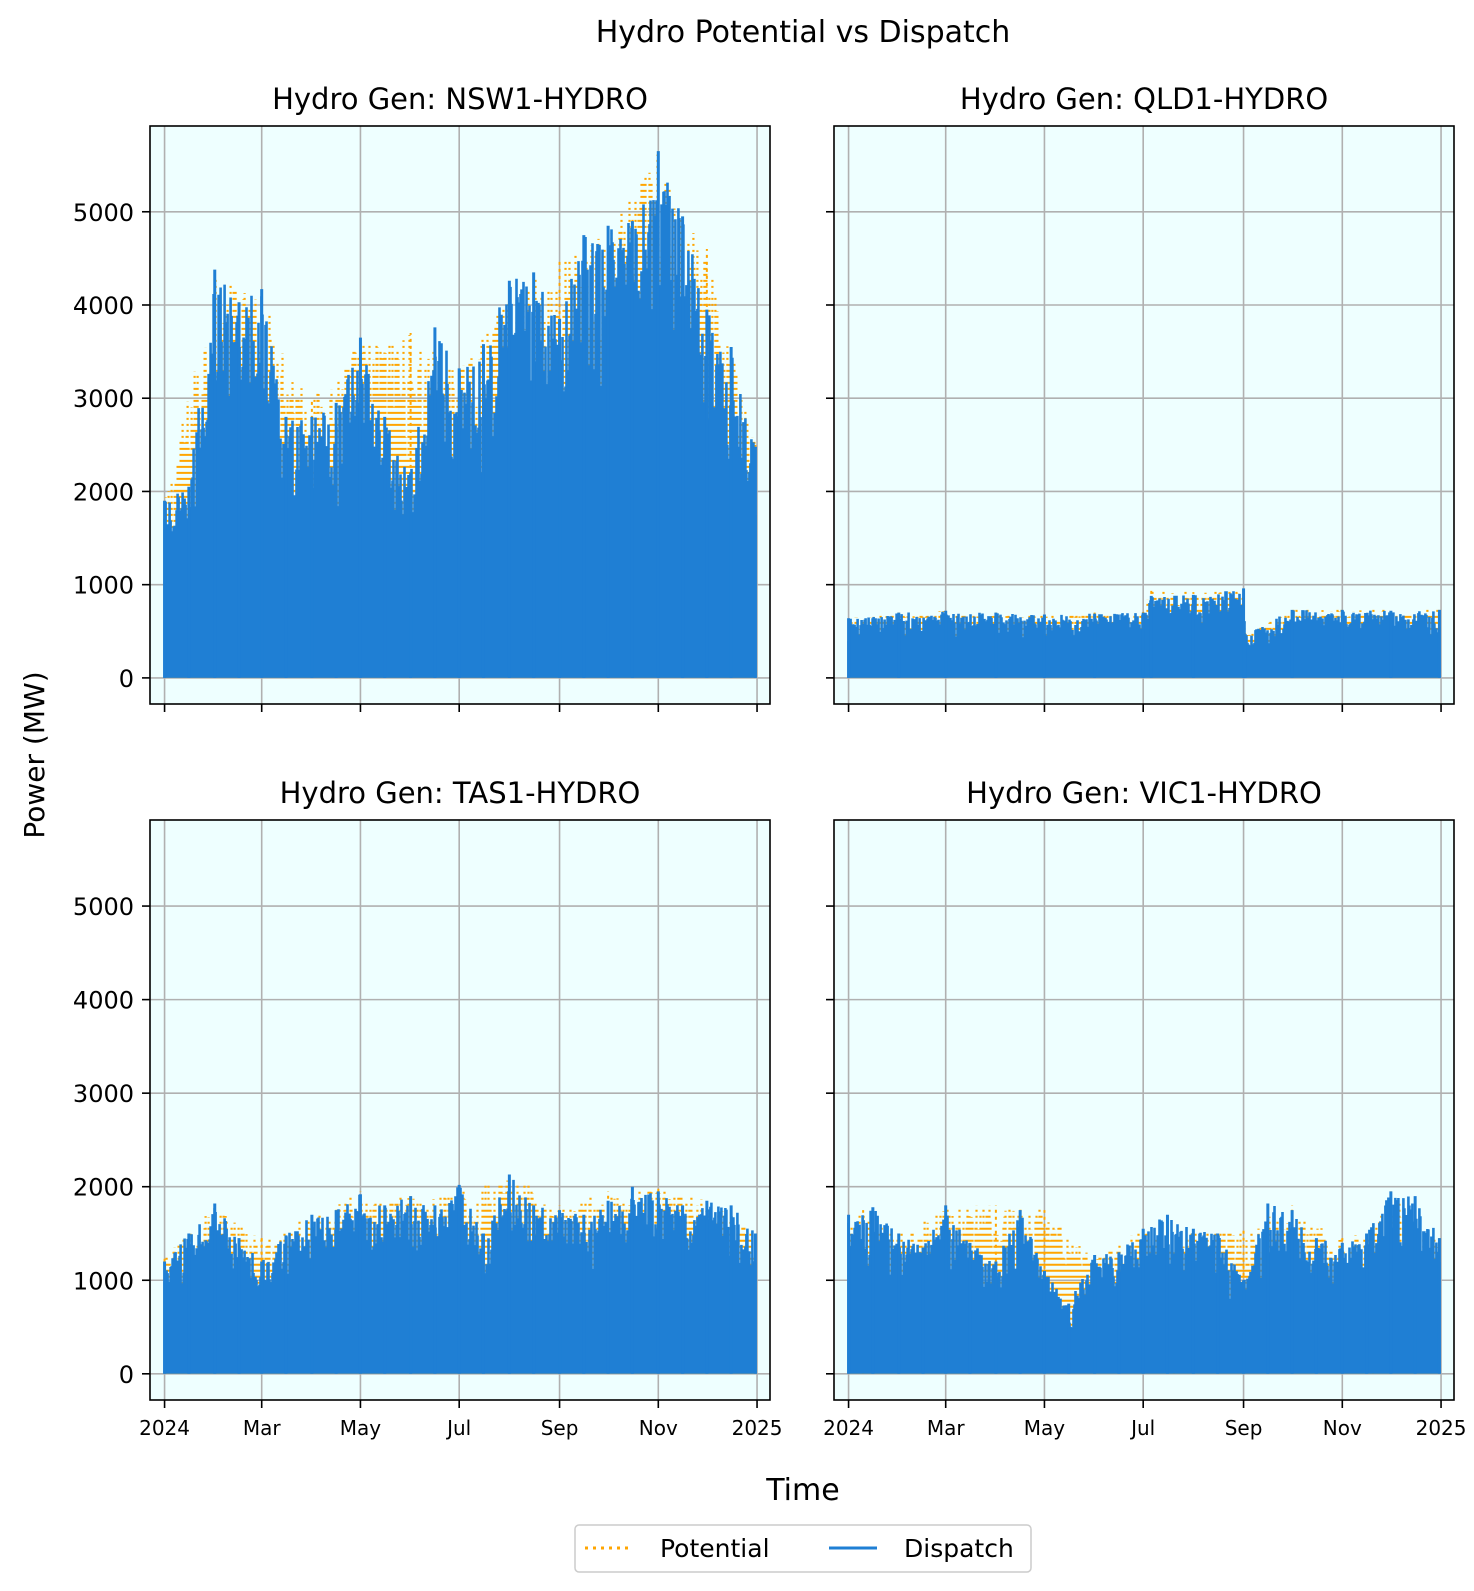 Image resolution: width=1474 pixels, height=1591 pixels. I want to click on panel-title: Hydro Gen: QLD1-HYDRO, so click(1144, 99).